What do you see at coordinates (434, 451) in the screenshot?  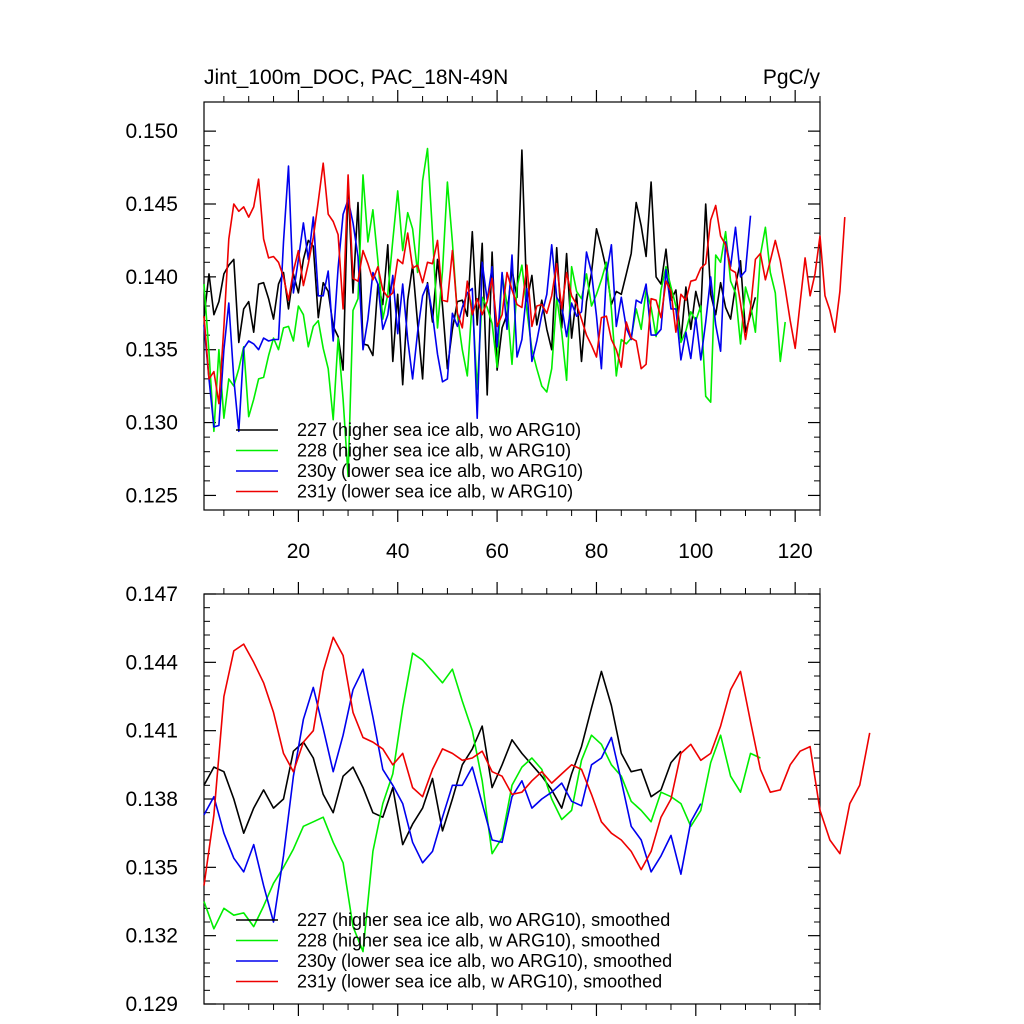 I see `top-legend-label-228: 228 (higher sea ice alb, w ARG10)` at bounding box center [434, 451].